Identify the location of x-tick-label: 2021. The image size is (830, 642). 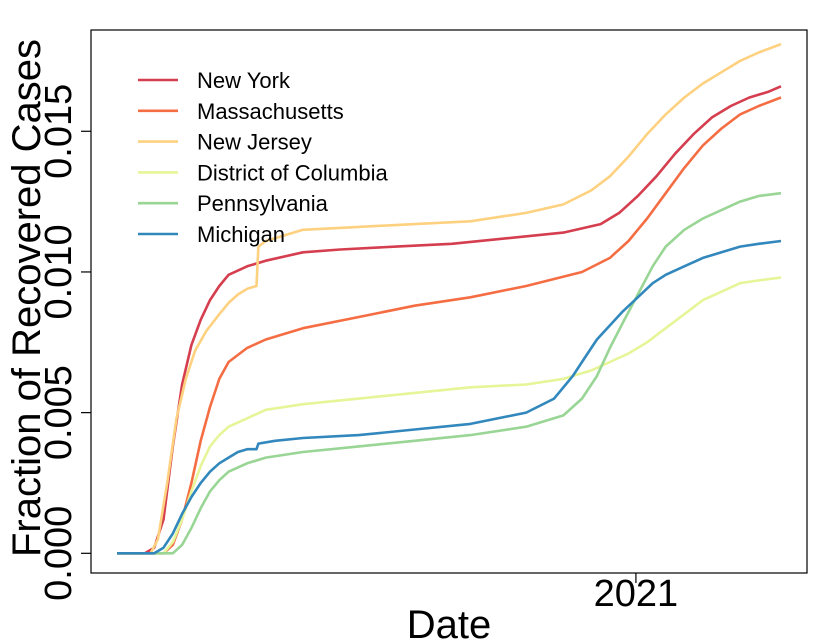
(636, 594).